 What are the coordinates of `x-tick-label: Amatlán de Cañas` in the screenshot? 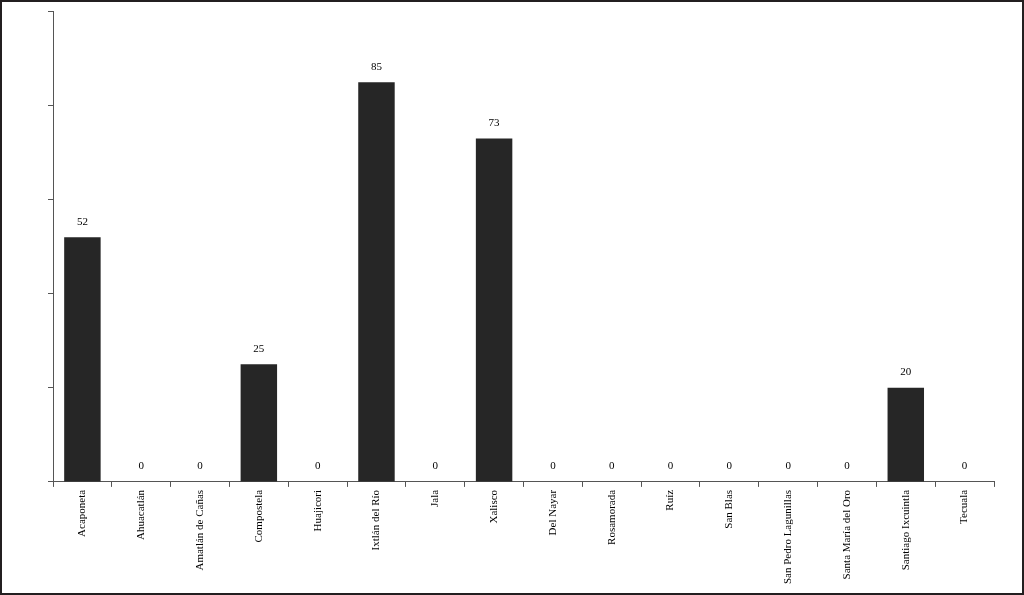 It's located at (198, 530).